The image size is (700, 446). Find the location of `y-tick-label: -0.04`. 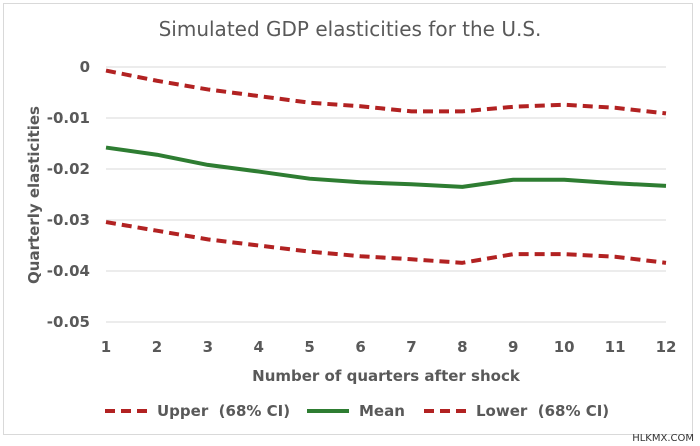

y-tick-label: -0.04 is located at coordinates (68, 271).